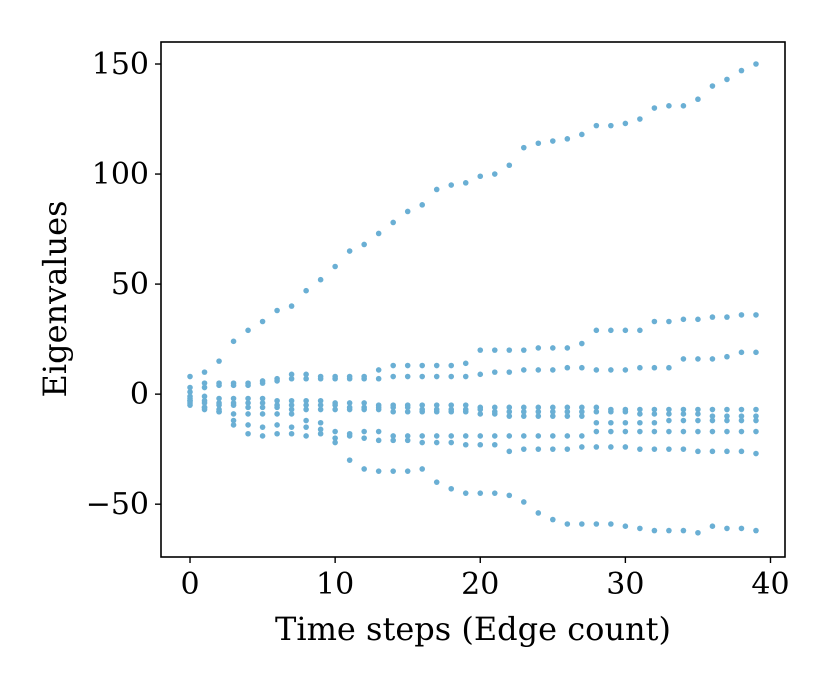 The image size is (830, 692). Describe the element at coordinates (473, 629) in the screenshot. I see `x-axis-label: Time steps (Edge count)` at that location.